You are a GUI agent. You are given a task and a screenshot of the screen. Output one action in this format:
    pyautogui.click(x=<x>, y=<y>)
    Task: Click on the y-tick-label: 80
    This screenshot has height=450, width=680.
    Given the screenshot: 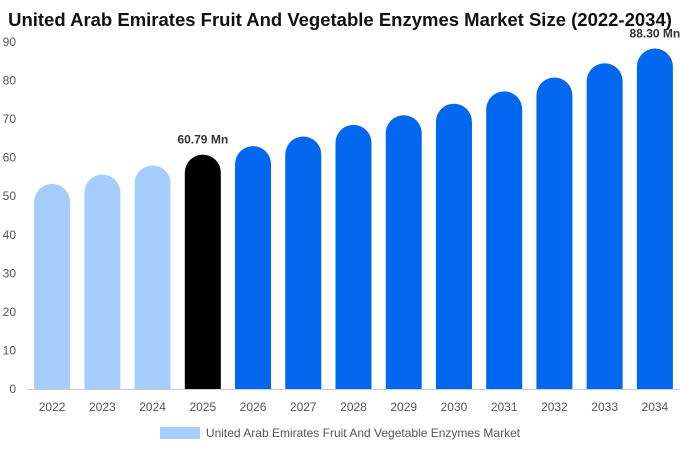 What is the action you would take?
    pyautogui.click(x=10, y=81)
    